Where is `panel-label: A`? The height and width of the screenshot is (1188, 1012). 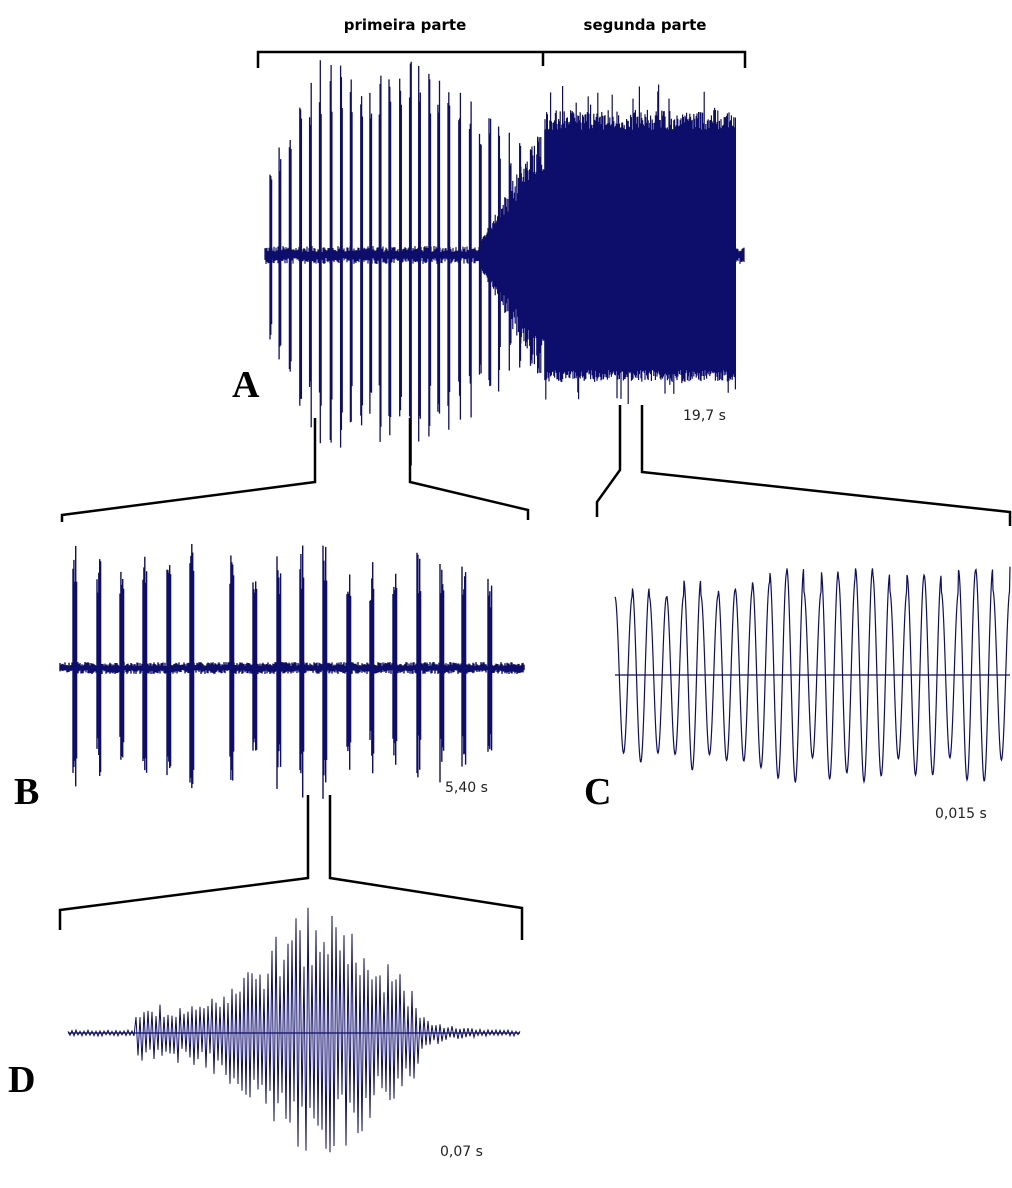 panel-label: A is located at coordinates (246, 385).